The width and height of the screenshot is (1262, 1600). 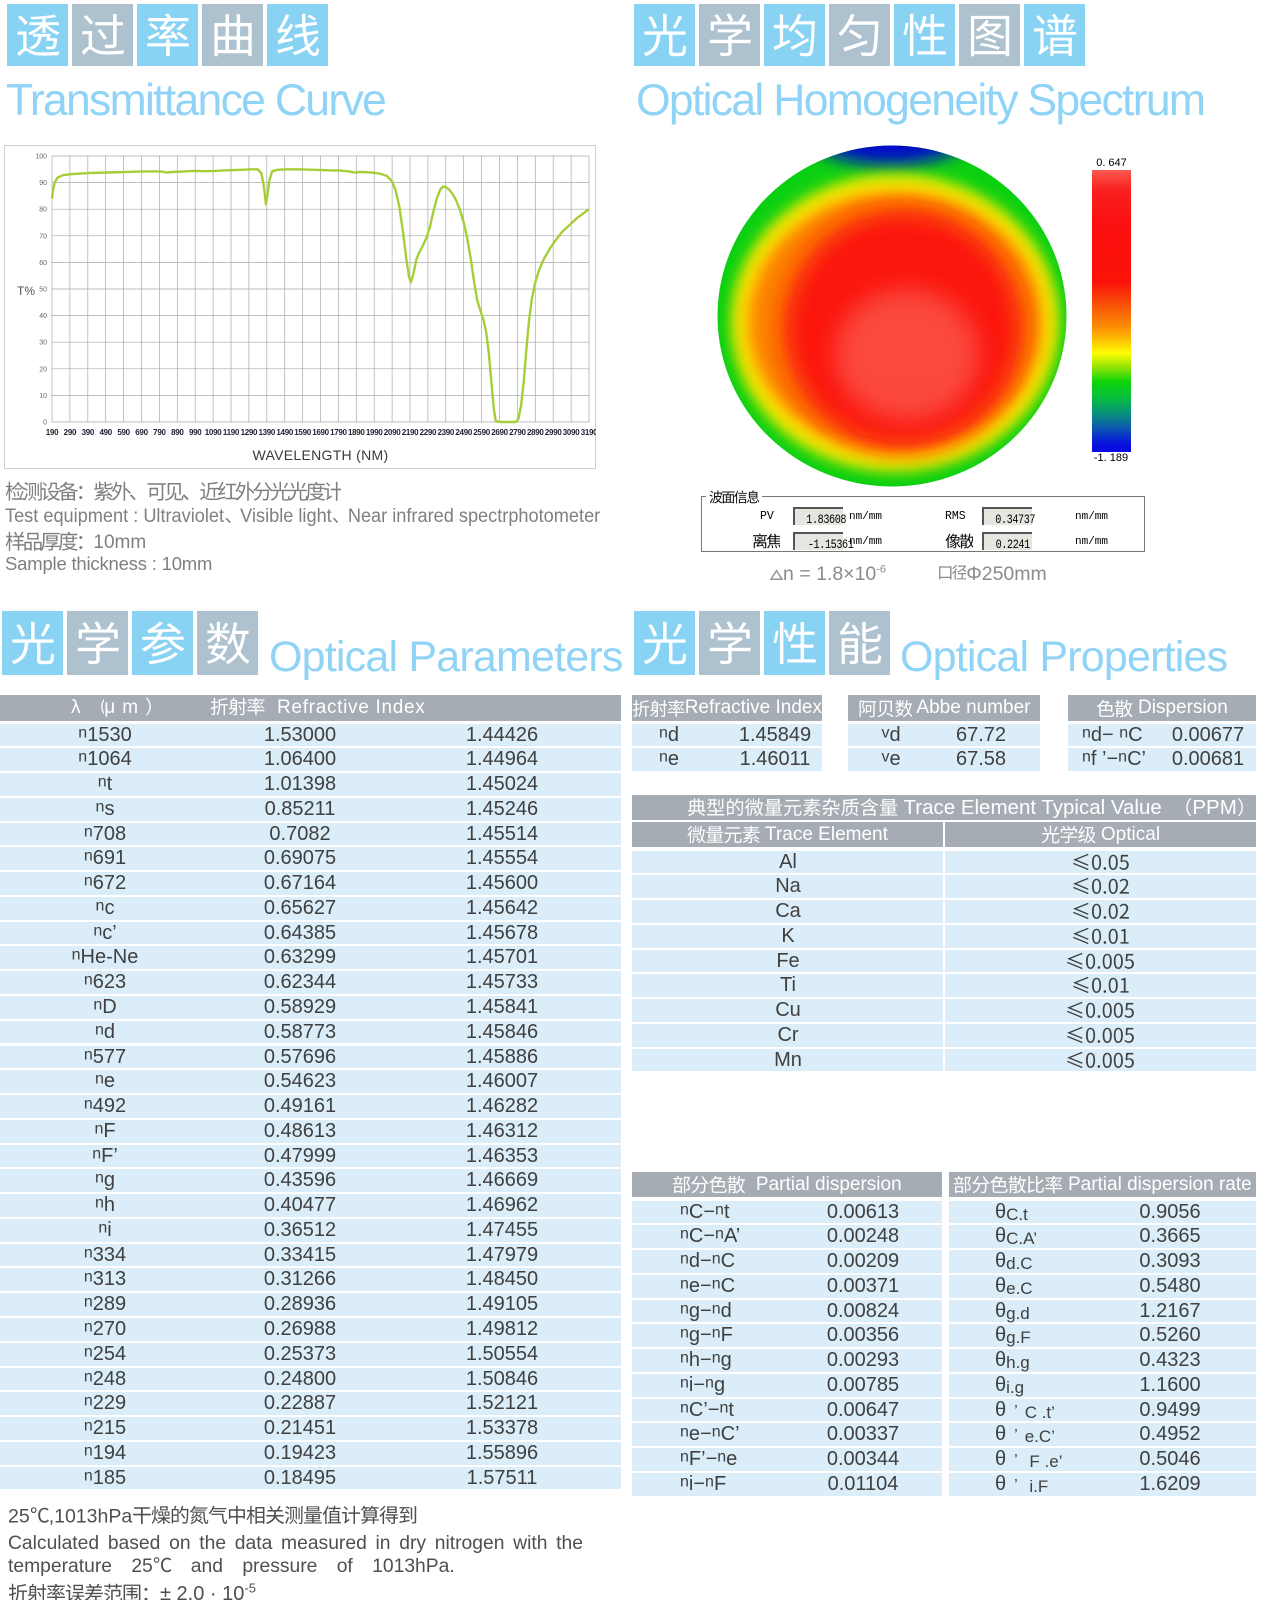 What do you see at coordinates (41, 157) in the screenshot?
I see `svg-text: 100` at bounding box center [41, 157].